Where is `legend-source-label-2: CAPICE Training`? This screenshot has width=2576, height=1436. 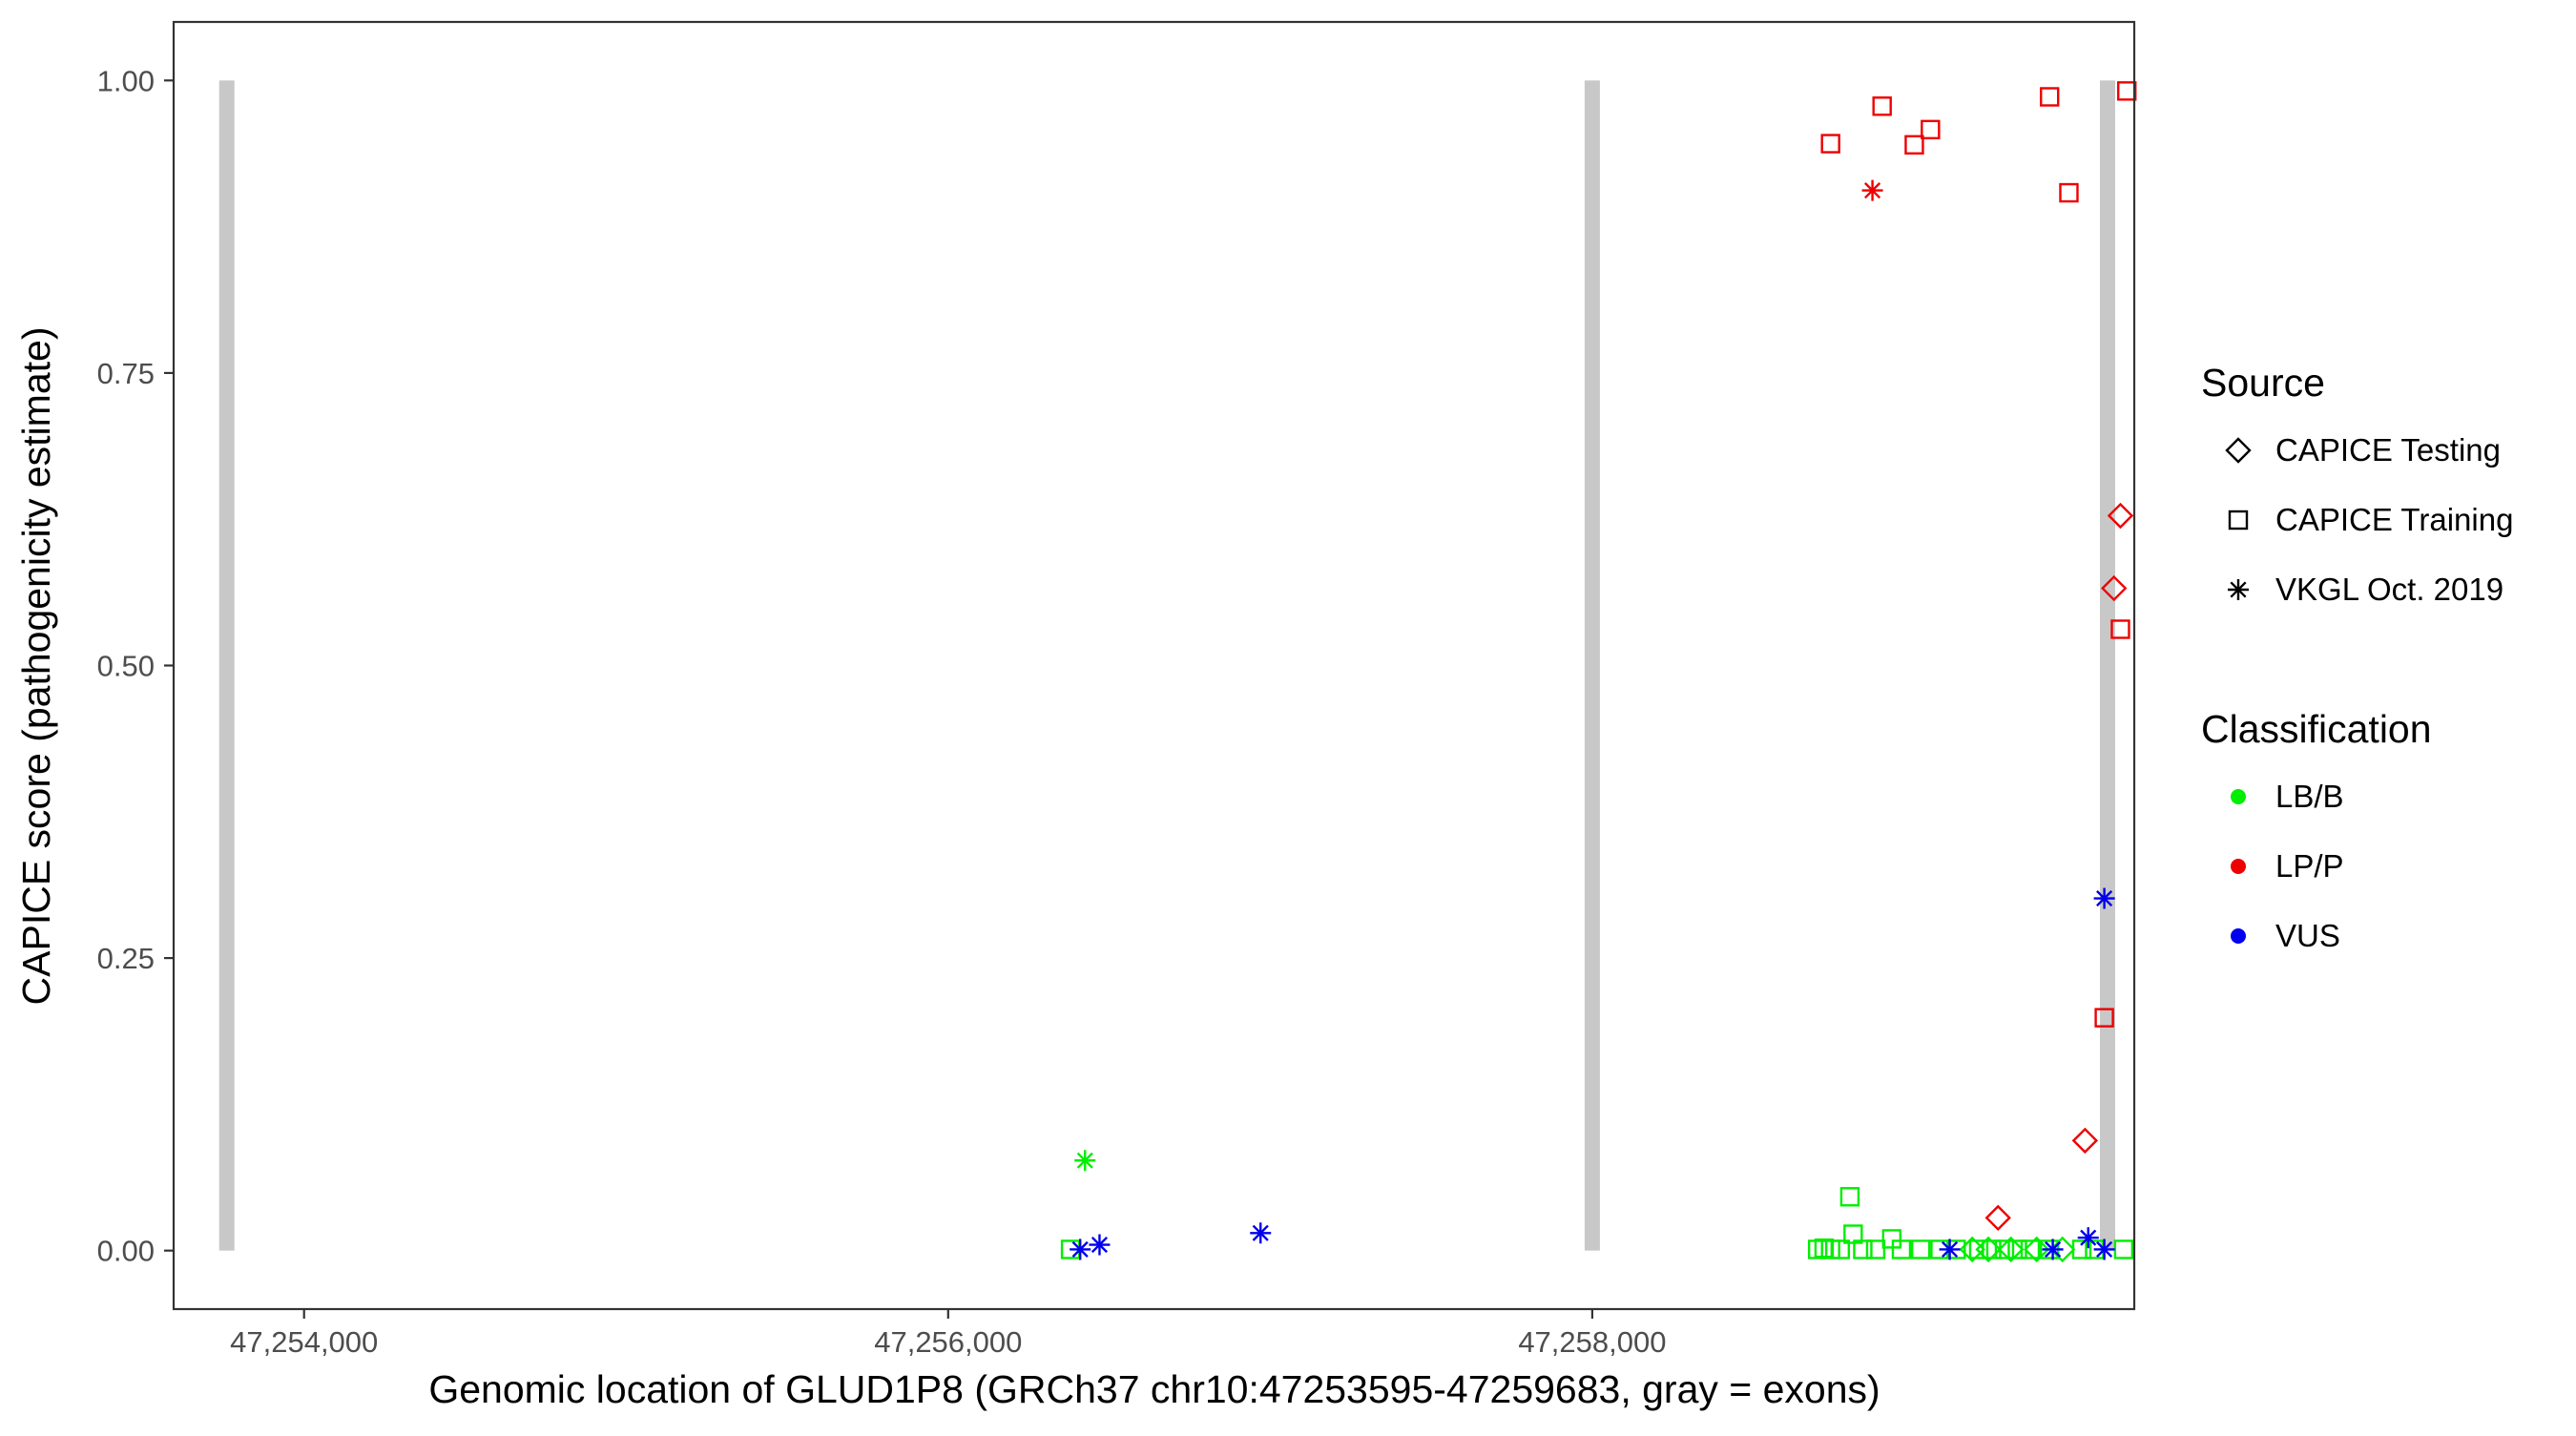 legend-source-label-2: CAPICE Training is located at coordinates (2394, 519).